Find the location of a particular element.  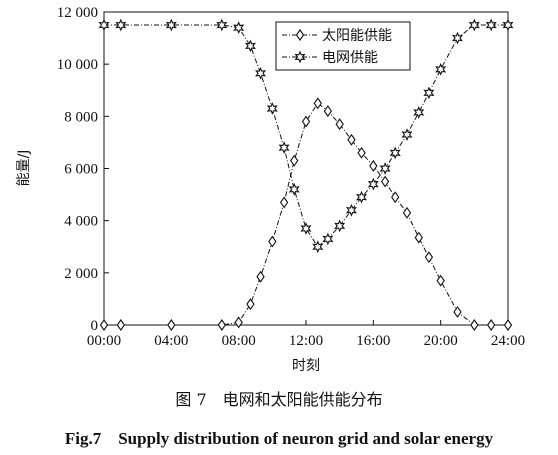

x-axis-label: 时刻 is located at coordinates (306, 366).